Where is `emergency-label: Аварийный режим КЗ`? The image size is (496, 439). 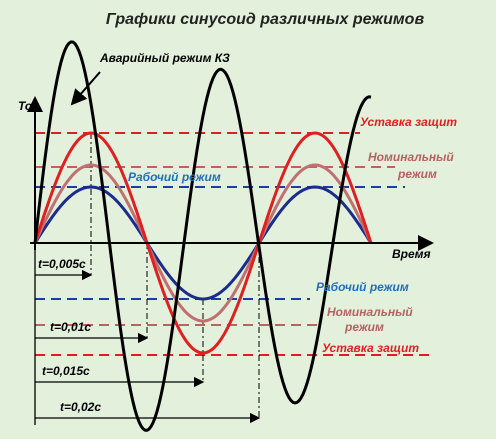 emergency-label: Аварийный режим КЗ is located at coordinates (164, 58).